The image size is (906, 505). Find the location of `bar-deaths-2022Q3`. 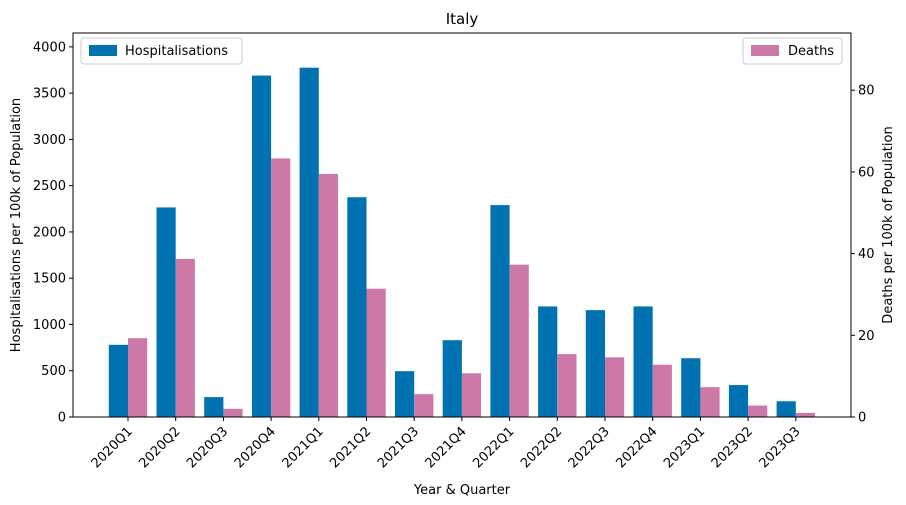

bar-deaths-2022Q3 is located at coordinates (615, 387).